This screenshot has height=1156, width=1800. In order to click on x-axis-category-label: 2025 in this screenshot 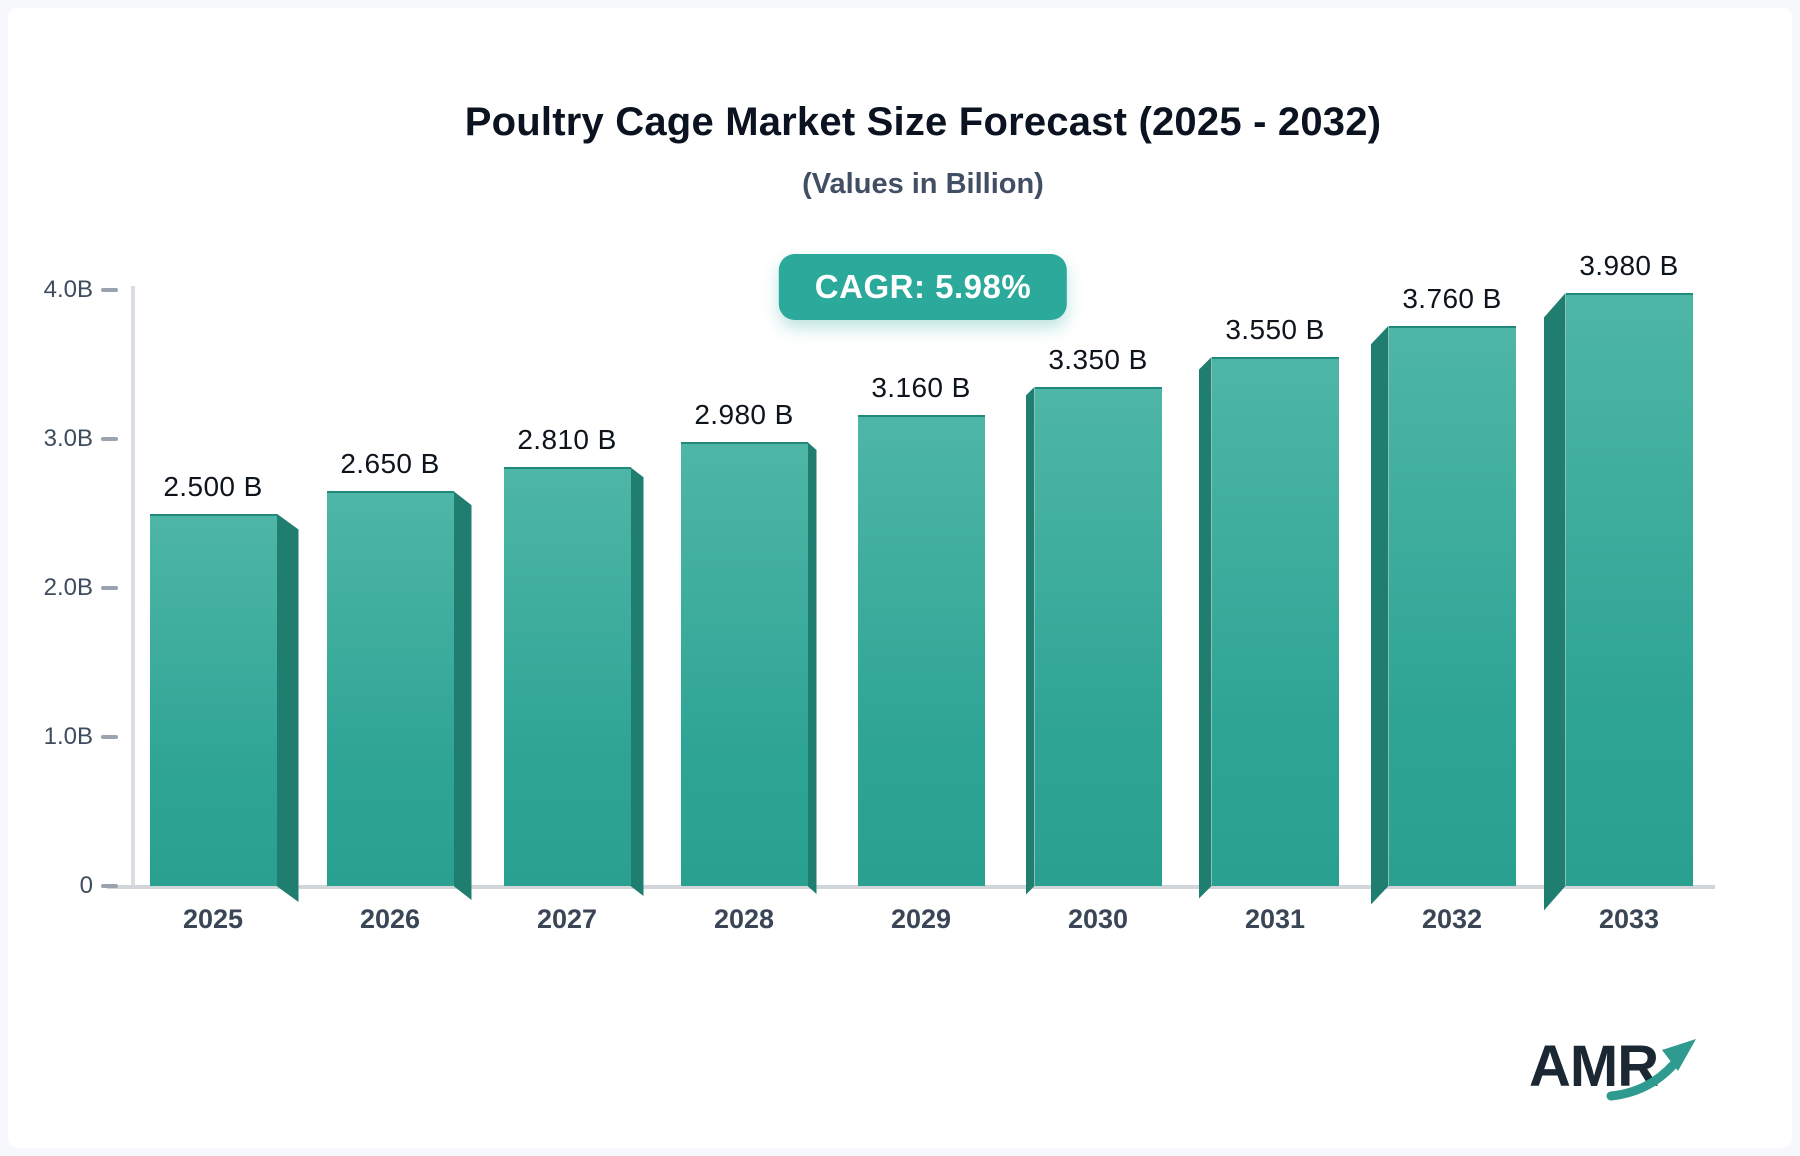, I will do `click(213, 919)`.